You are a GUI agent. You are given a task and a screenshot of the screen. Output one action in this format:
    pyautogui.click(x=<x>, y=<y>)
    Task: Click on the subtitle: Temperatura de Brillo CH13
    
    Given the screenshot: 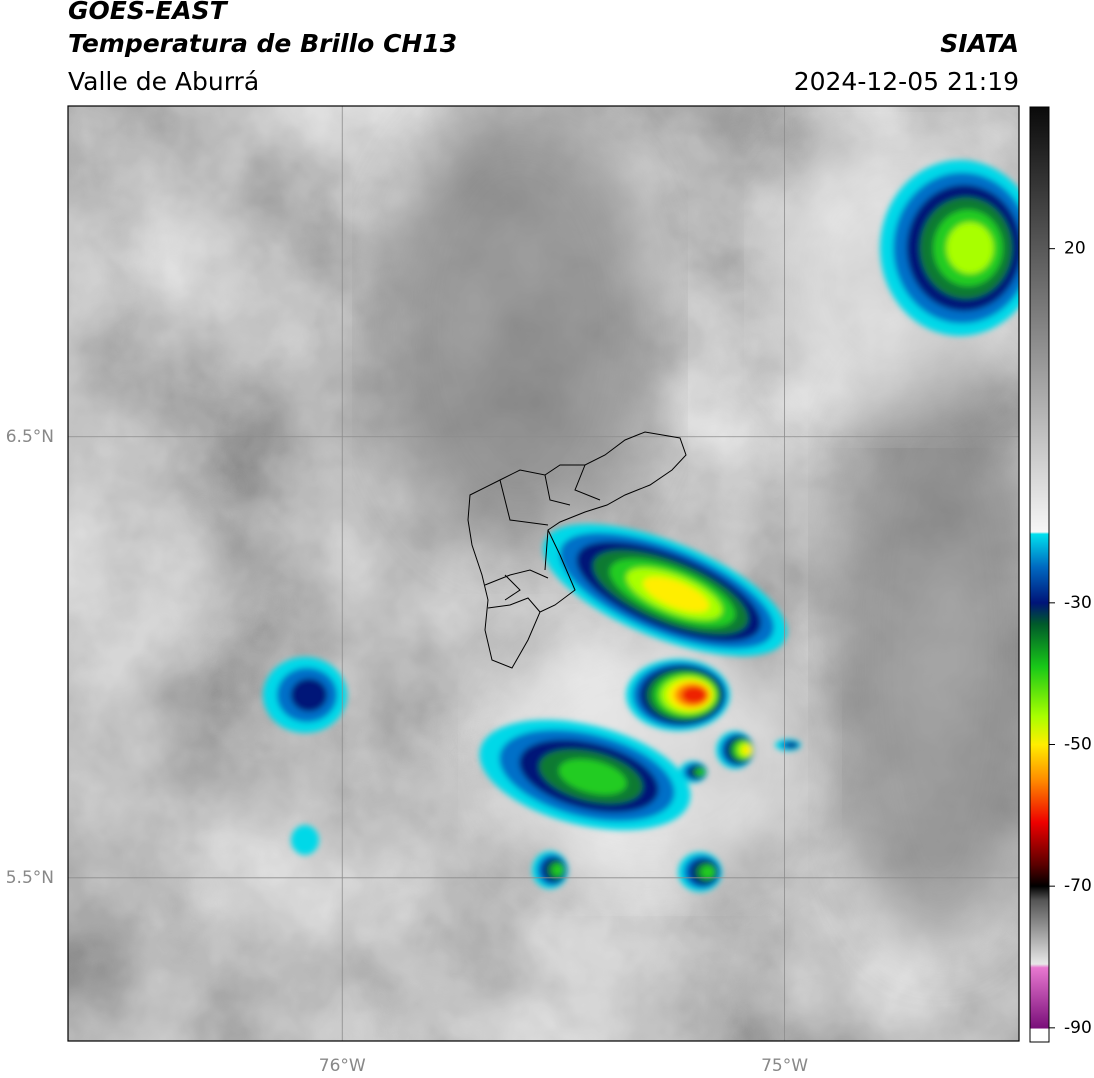 What is the action you would take?
    pyautogui.click(x=262, y=43)
    